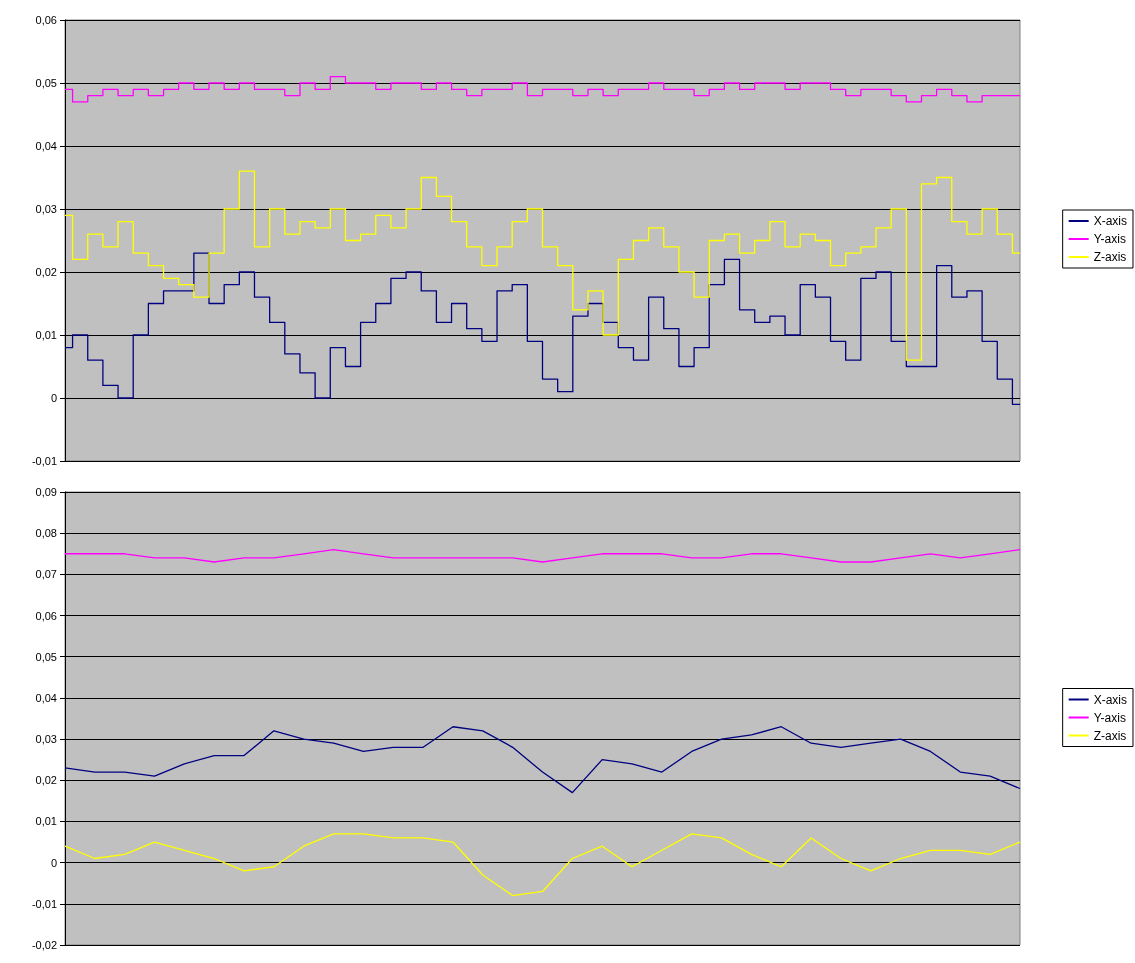 The image size is (1135, 963). I want to click on y-tick-label: -0,02, so click(44, 945).